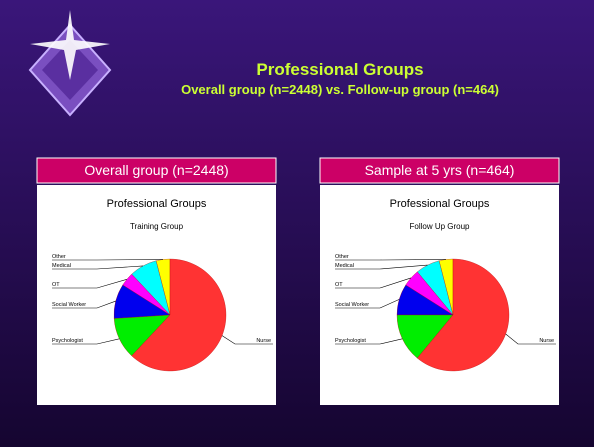  I want to click on panel-title: Overall group (n=2448), so click(156, 170).